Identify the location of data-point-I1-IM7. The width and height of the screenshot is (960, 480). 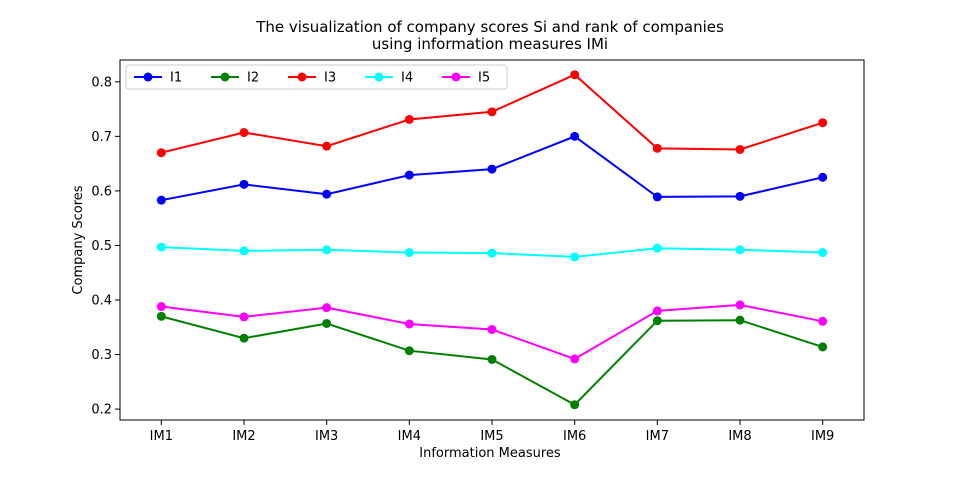
(657, 197).